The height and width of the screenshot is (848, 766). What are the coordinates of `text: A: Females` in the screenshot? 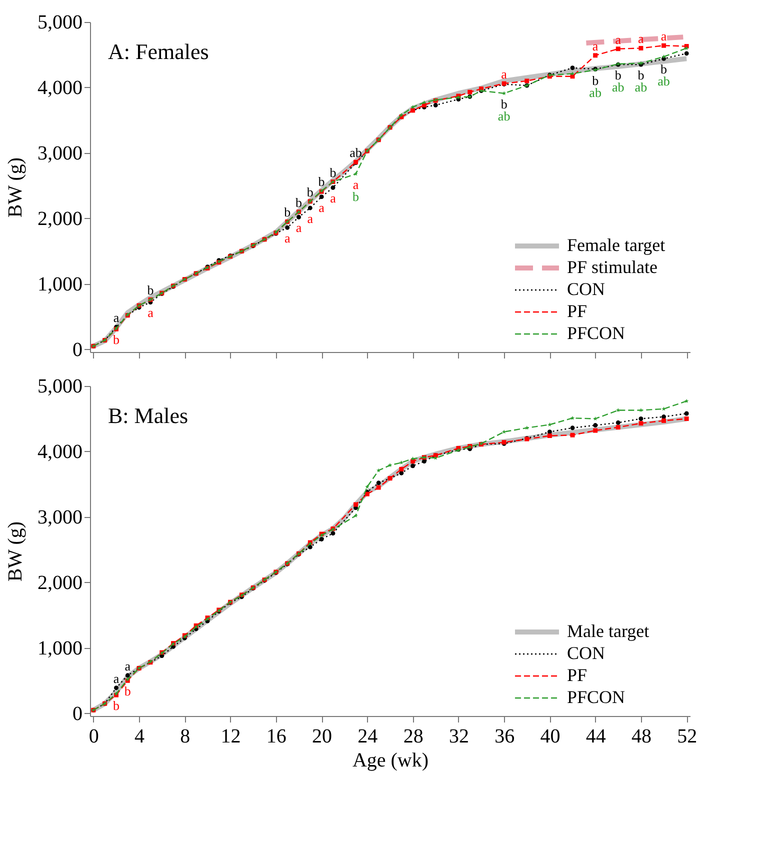 It's located at (158, 51).